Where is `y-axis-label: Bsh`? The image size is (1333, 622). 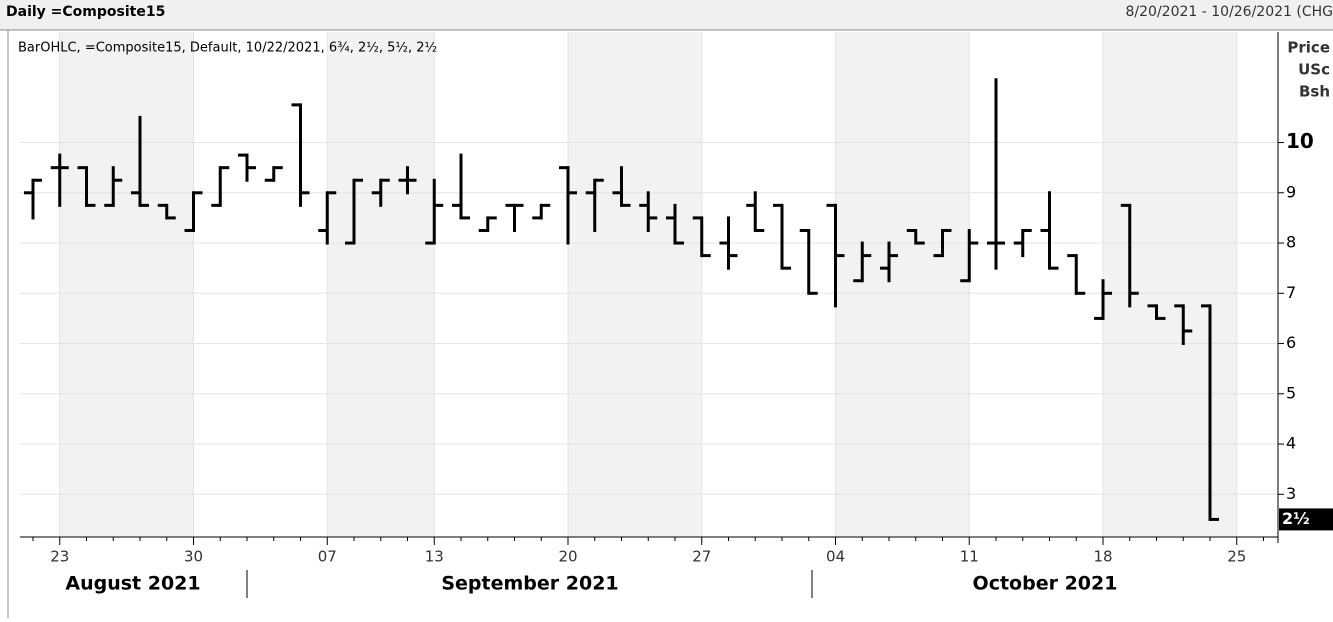
y-axis-label: Bsh is located at coordinates (1314, 92).